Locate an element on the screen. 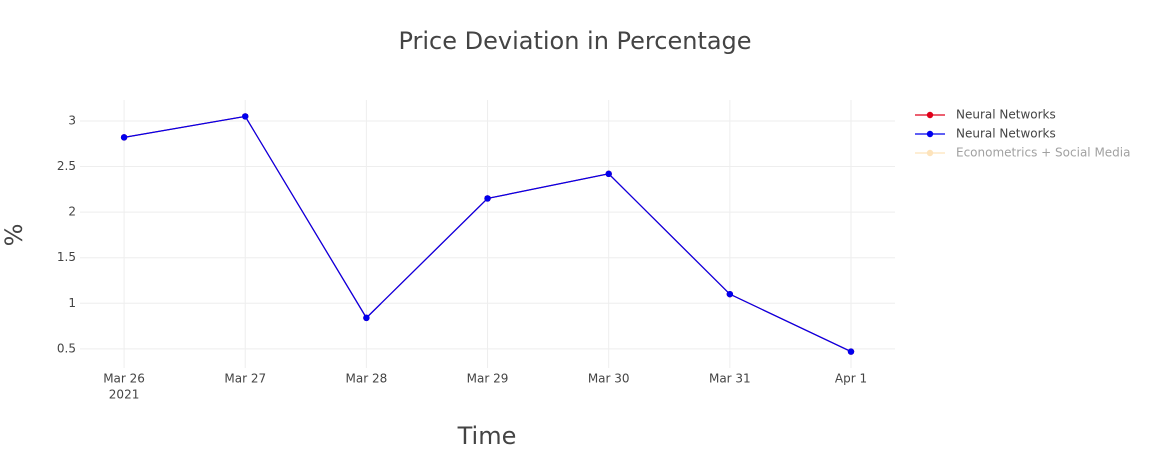 Image resolution: width=1150 pixels, height=450 pixels. y-tick-label: 2.5 is located at coordinates (66, 166).